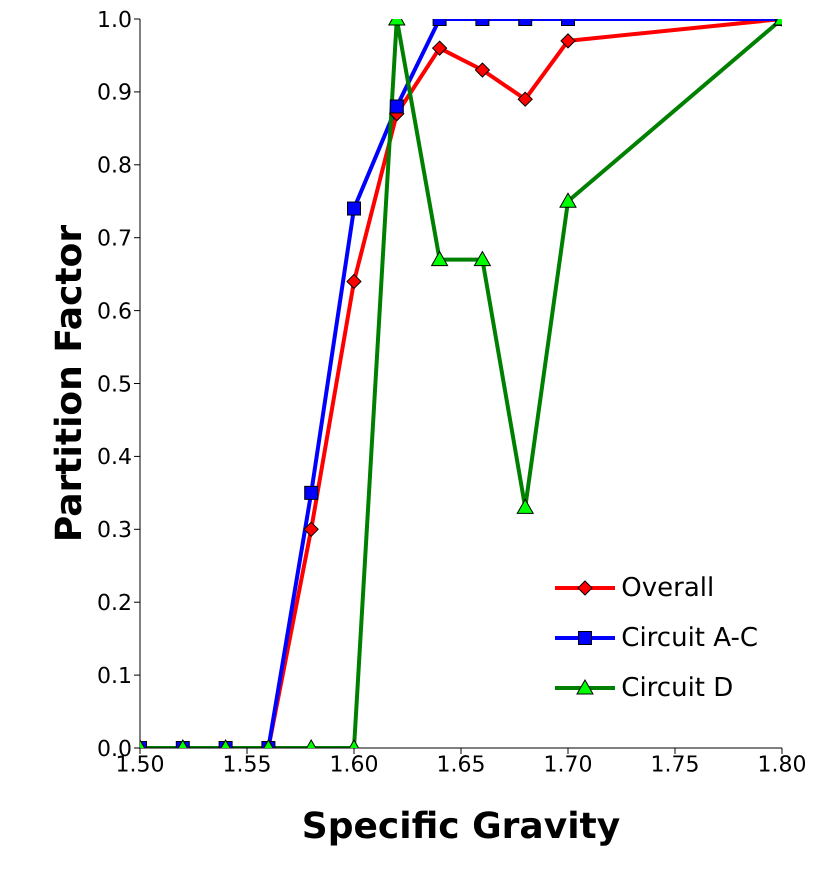 The height and width of the screenshot is (877, 825). I want to click on y-tick-label: 0.1, so click(114, 676).